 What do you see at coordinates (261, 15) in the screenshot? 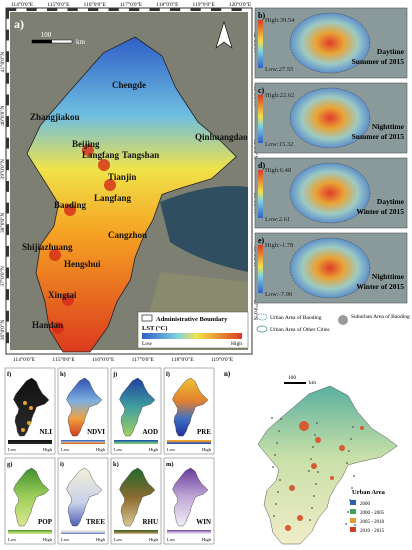
I see `inset-label: b)` at bounding box center [261, 15].